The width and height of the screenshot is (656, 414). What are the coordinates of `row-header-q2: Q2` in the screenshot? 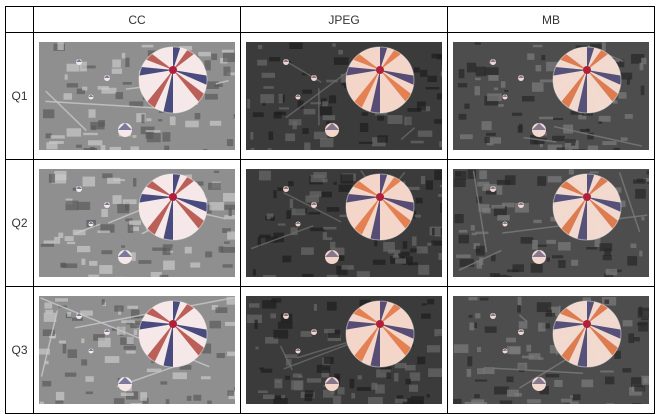 It's located at (20, 223).